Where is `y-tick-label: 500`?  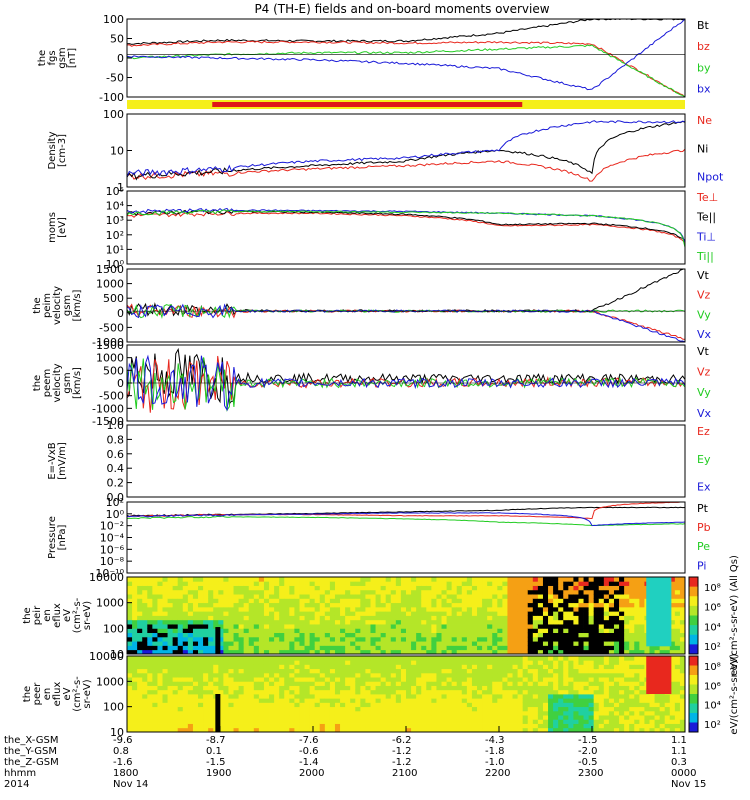
y-tick-label: 500 is located at coordinates (113, 370).